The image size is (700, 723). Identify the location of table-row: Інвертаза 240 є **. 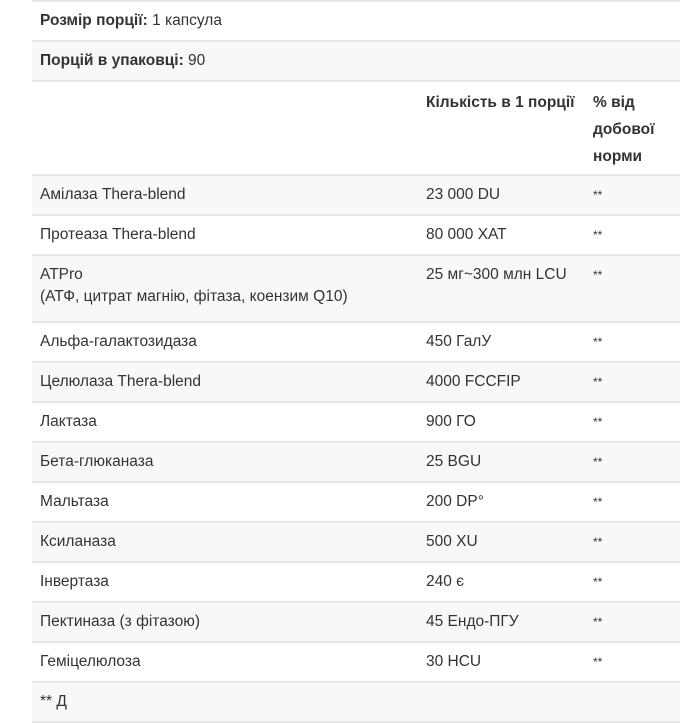
(356, 583).